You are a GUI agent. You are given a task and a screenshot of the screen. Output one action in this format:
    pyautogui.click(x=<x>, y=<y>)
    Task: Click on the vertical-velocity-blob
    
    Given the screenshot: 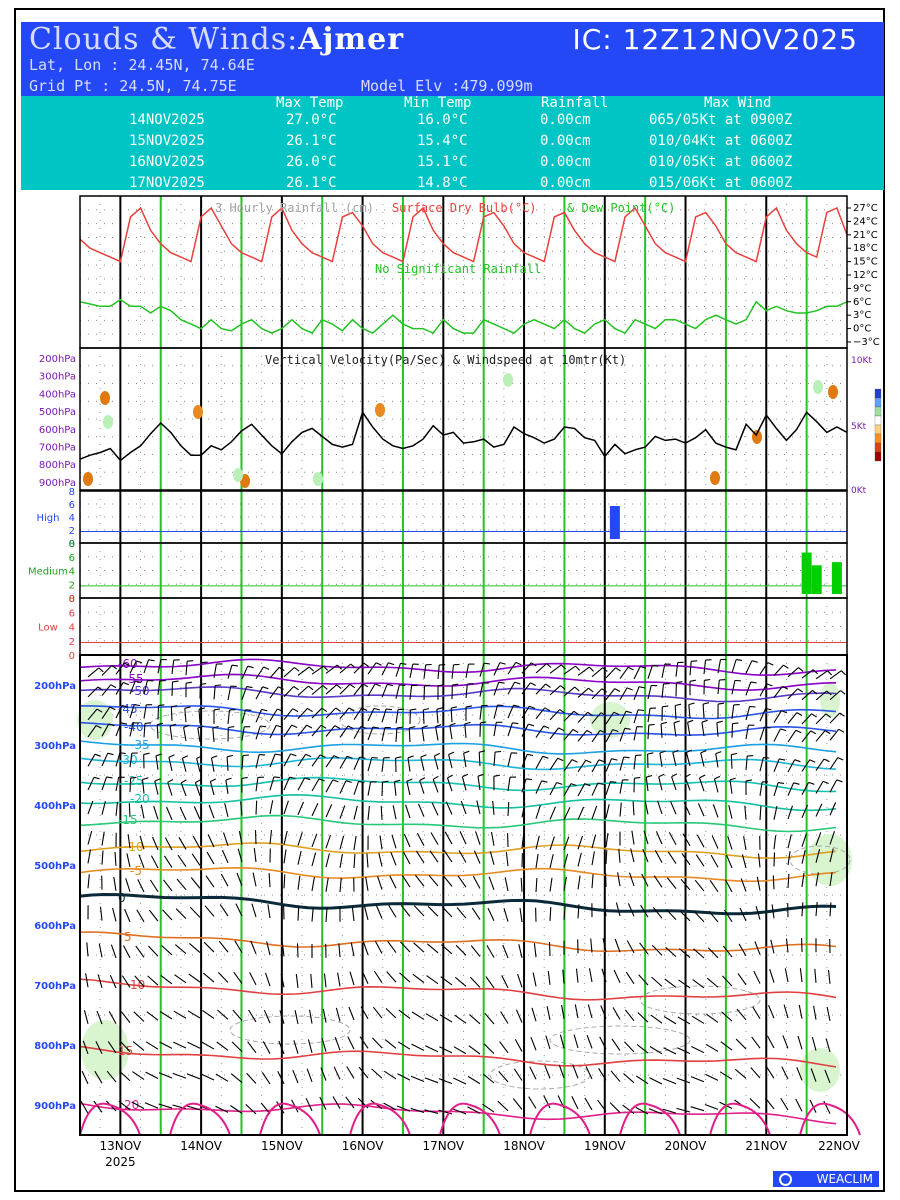 What is the action you would take?
    pyautogui.click(x=108, y=422)
    